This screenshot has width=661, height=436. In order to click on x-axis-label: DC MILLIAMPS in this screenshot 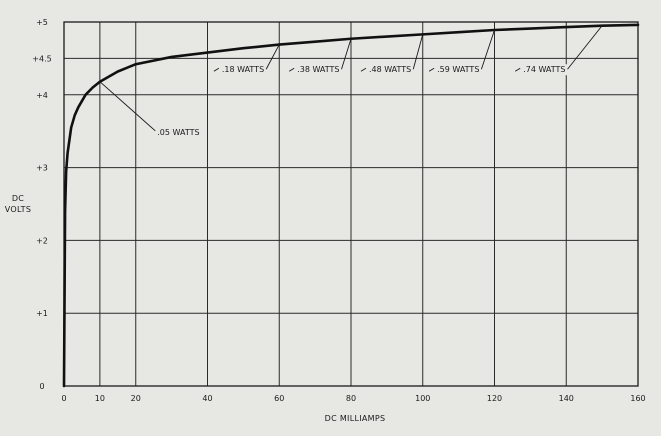, I will do `click(355, 418)`.